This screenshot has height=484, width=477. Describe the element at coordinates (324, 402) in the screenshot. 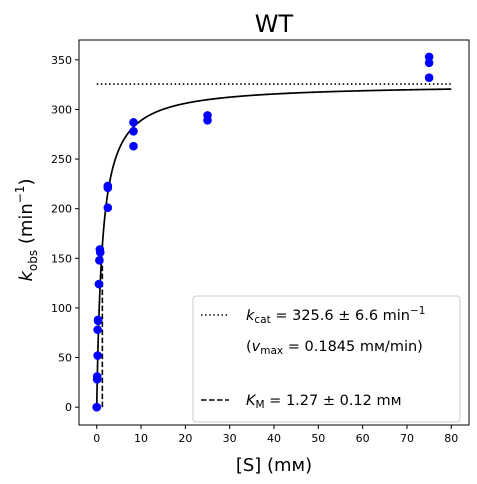

I see `legend-km-label: KM = 1.27 ± 0.12 mм` at that location.